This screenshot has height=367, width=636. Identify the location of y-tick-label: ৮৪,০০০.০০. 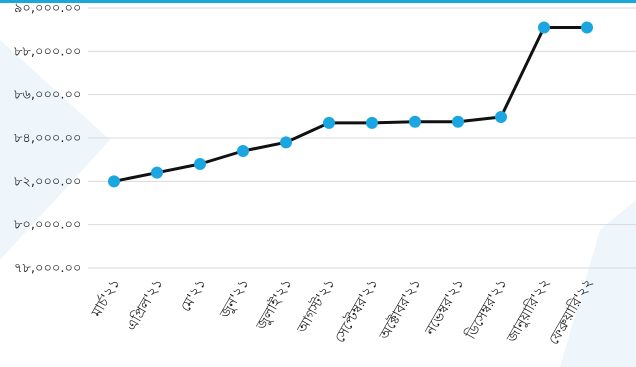
(47, 138).